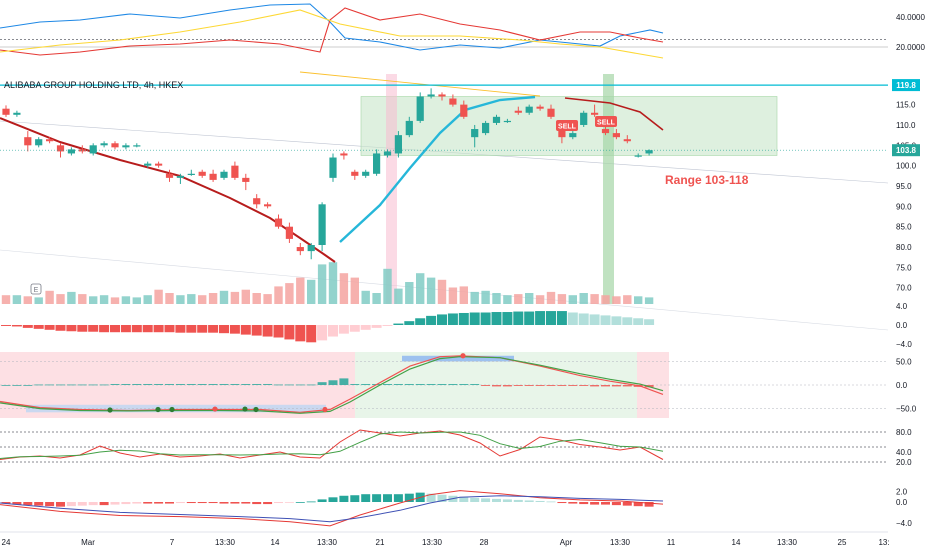 Image resolution: width=932 pixels, height=550 pixels. What do you see at coordinates (904, 206) in the screenshot?
I see `price-axis-tick: 90.0` at bounding box center [904, 206].